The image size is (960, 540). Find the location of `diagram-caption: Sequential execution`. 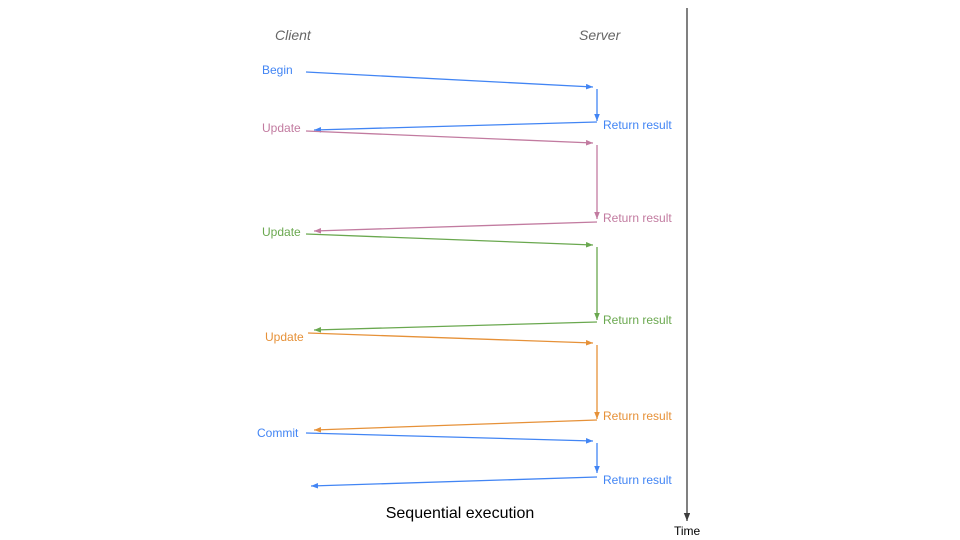

diagram-caption: Sequential execution is located at coordinates (460, 513).